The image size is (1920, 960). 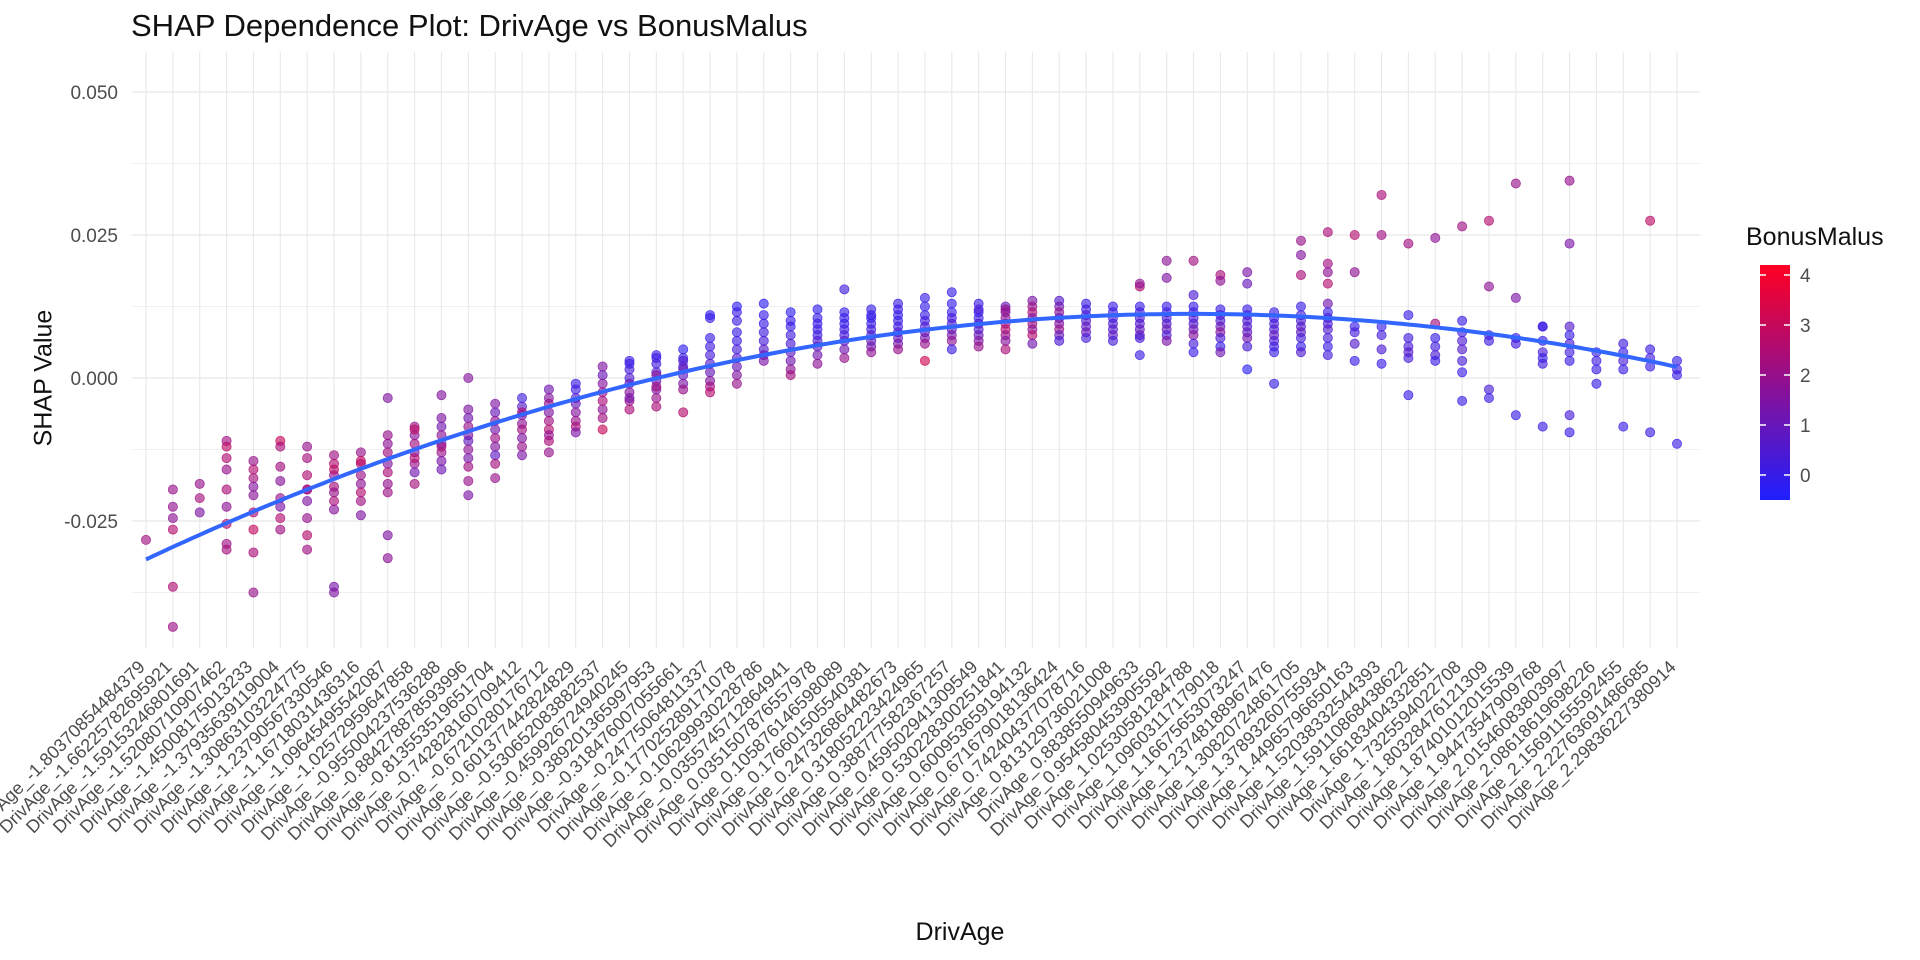 I want to click on colorbar-tick-label: 2, so click(x=1805, y=376).